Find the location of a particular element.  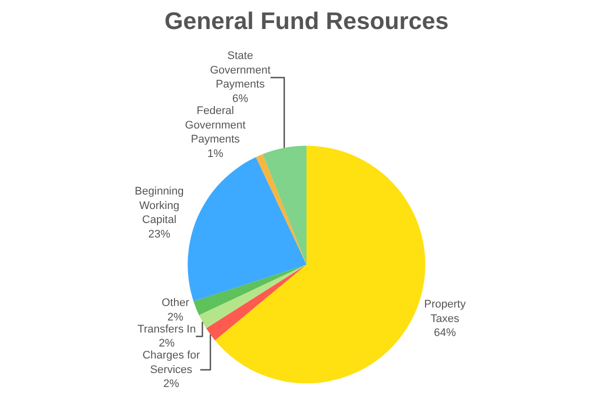

data-label: 6% is located at coordinates (240, 99).